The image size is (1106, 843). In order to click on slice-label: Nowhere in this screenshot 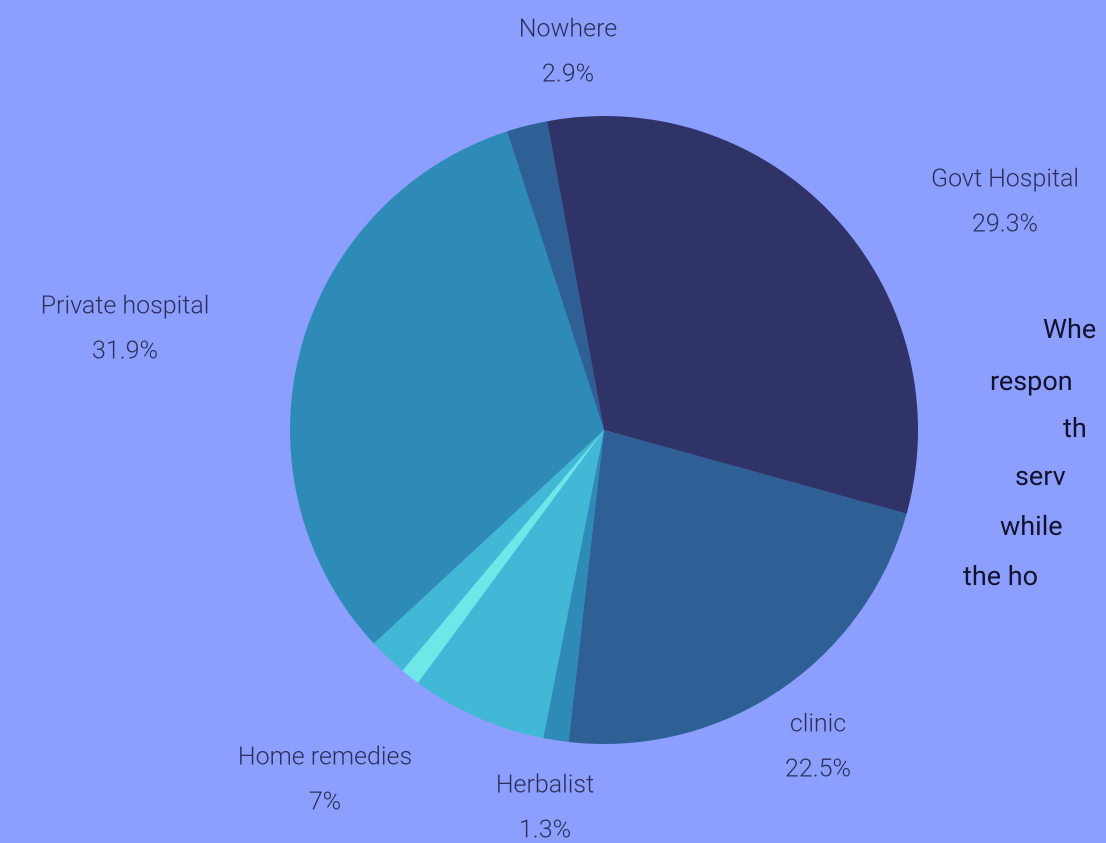, I will do `click(568, 29)`.